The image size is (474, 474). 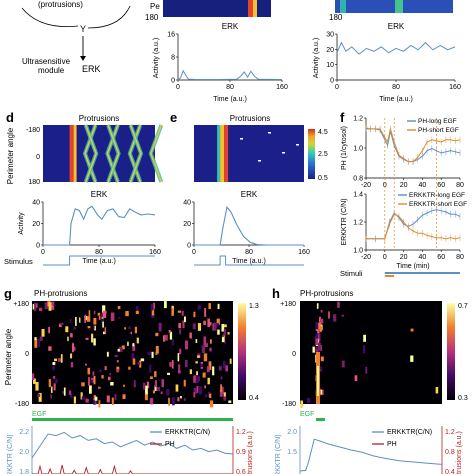 I want to click on chart-g-left-tick: 2.0, so click(x=24, y=452).